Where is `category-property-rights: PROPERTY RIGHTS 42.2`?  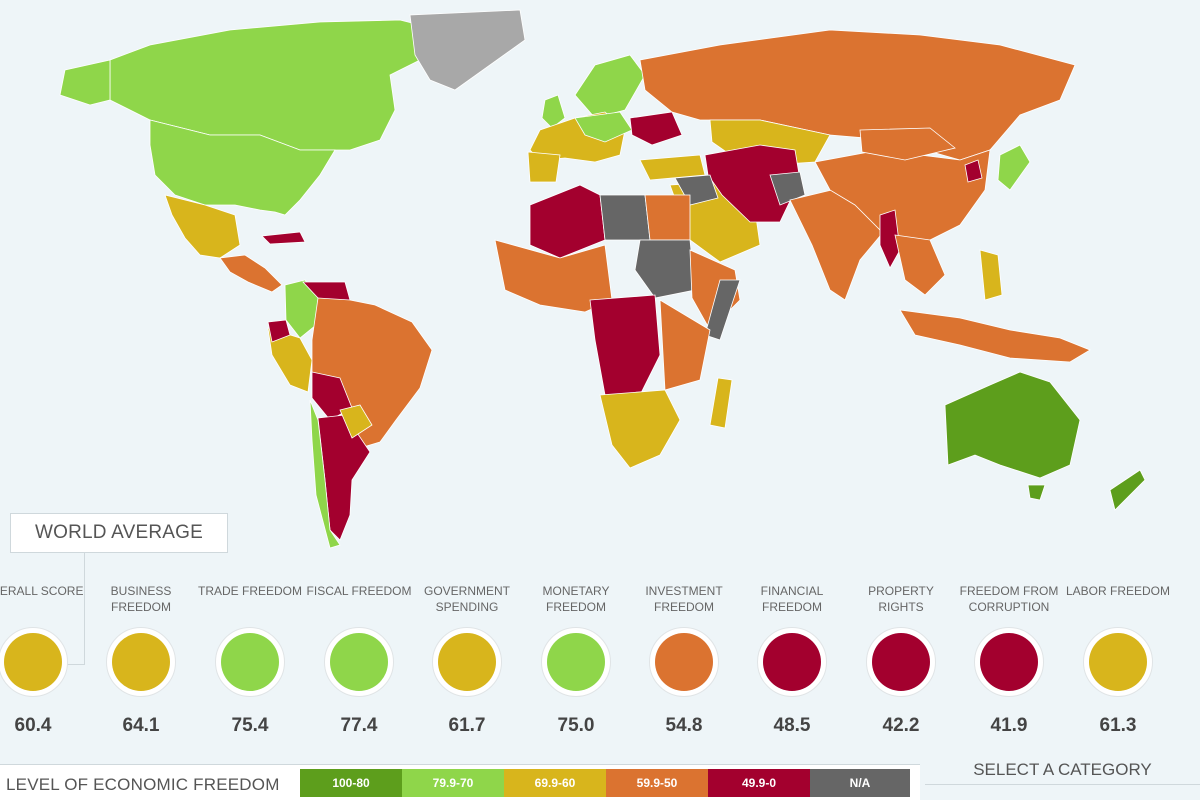
category-property-rights: PROPERTY RIGHTS 42.2 is located at coordinates (901, 663).